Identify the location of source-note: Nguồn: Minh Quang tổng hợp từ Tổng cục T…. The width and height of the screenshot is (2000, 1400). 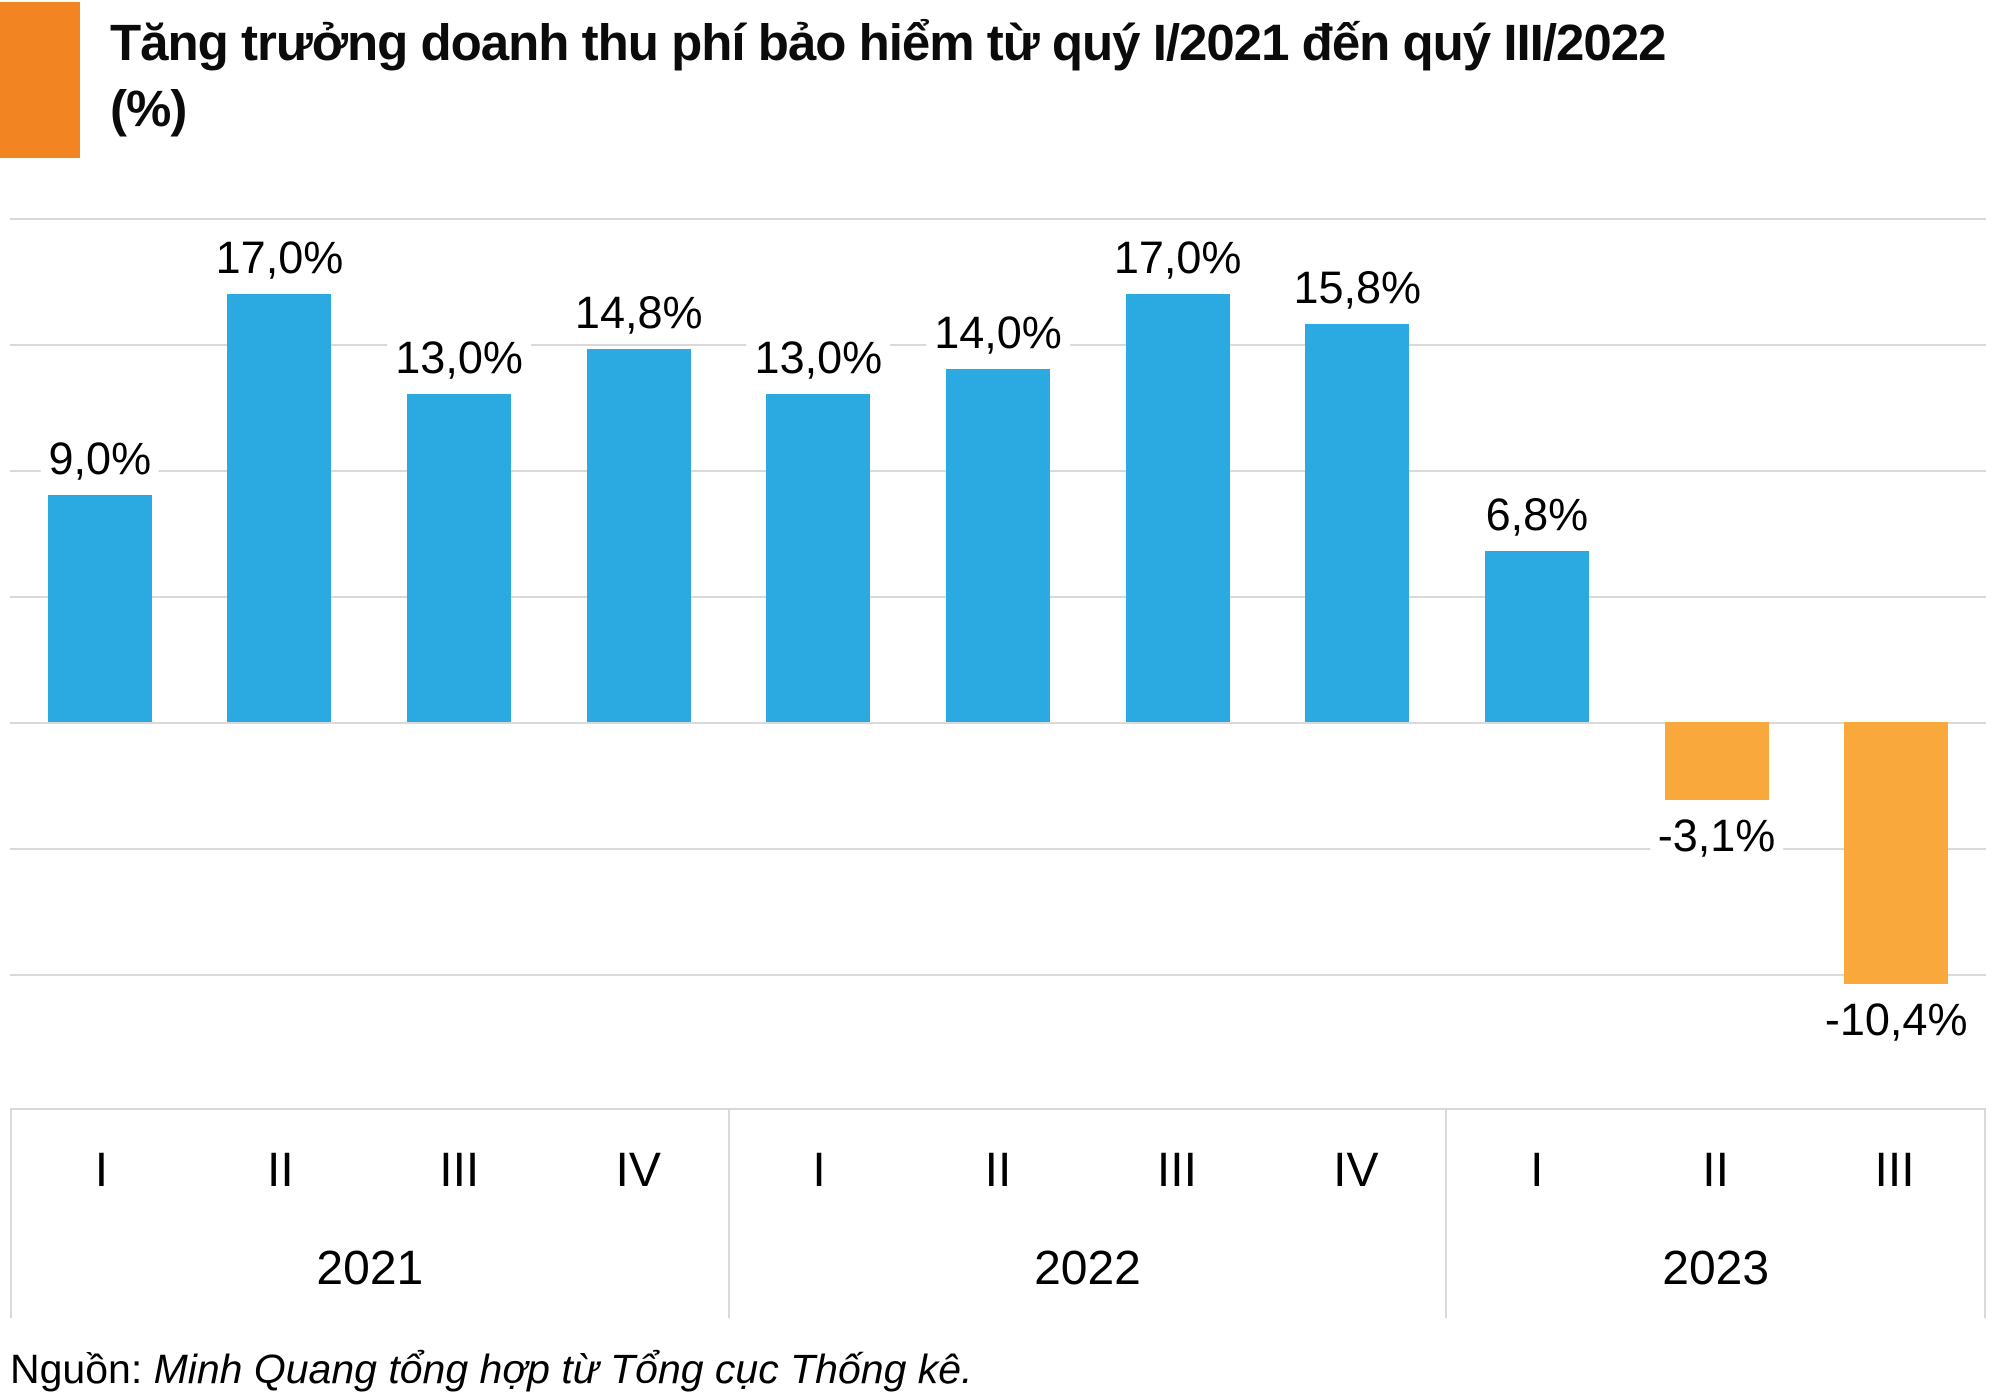
(491, 1369).